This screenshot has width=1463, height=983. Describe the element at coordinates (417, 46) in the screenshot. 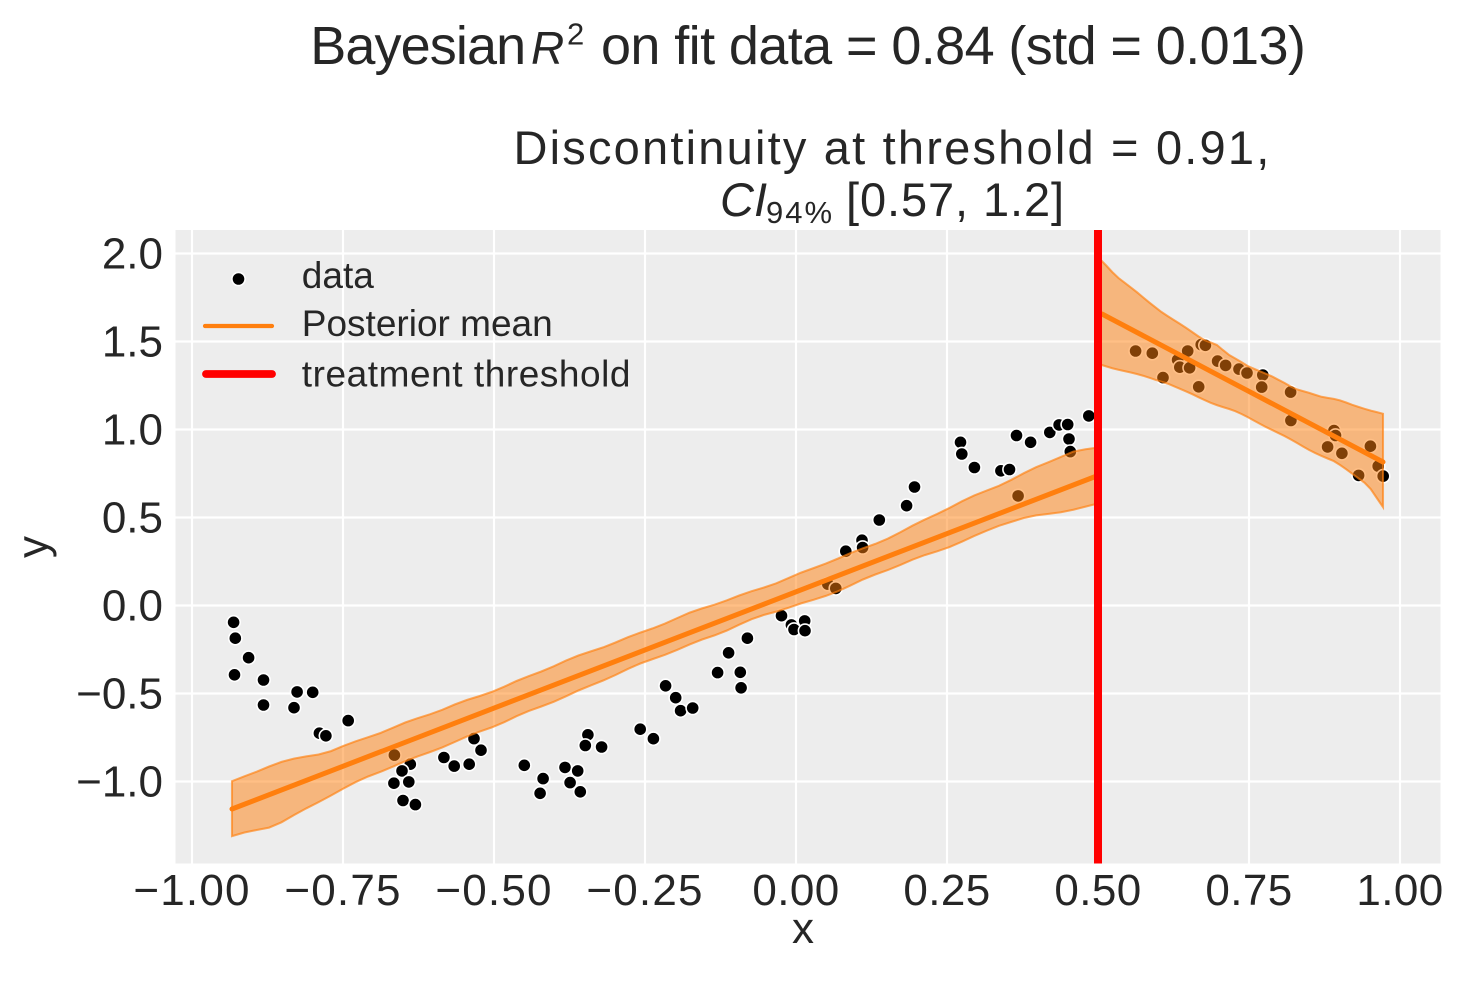

I see `svg-text: Bayesian` at that location.